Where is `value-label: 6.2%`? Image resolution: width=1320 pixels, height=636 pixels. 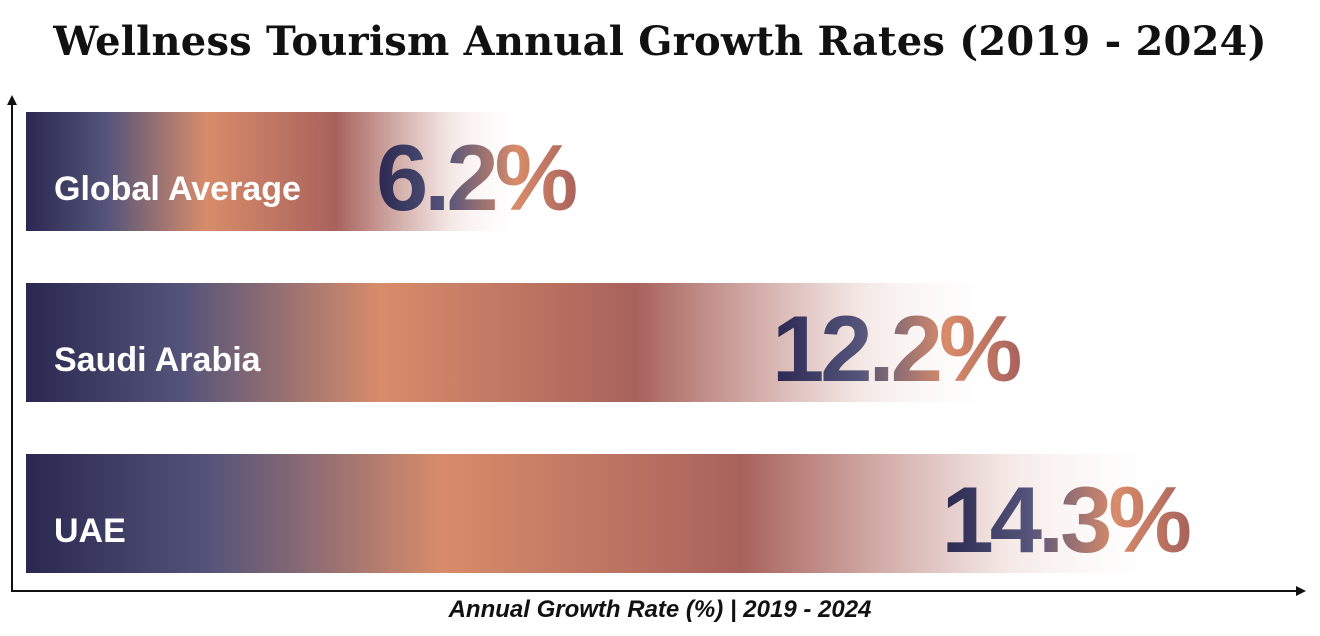 value-label: 6.2% is located at coordinates (476, 177).